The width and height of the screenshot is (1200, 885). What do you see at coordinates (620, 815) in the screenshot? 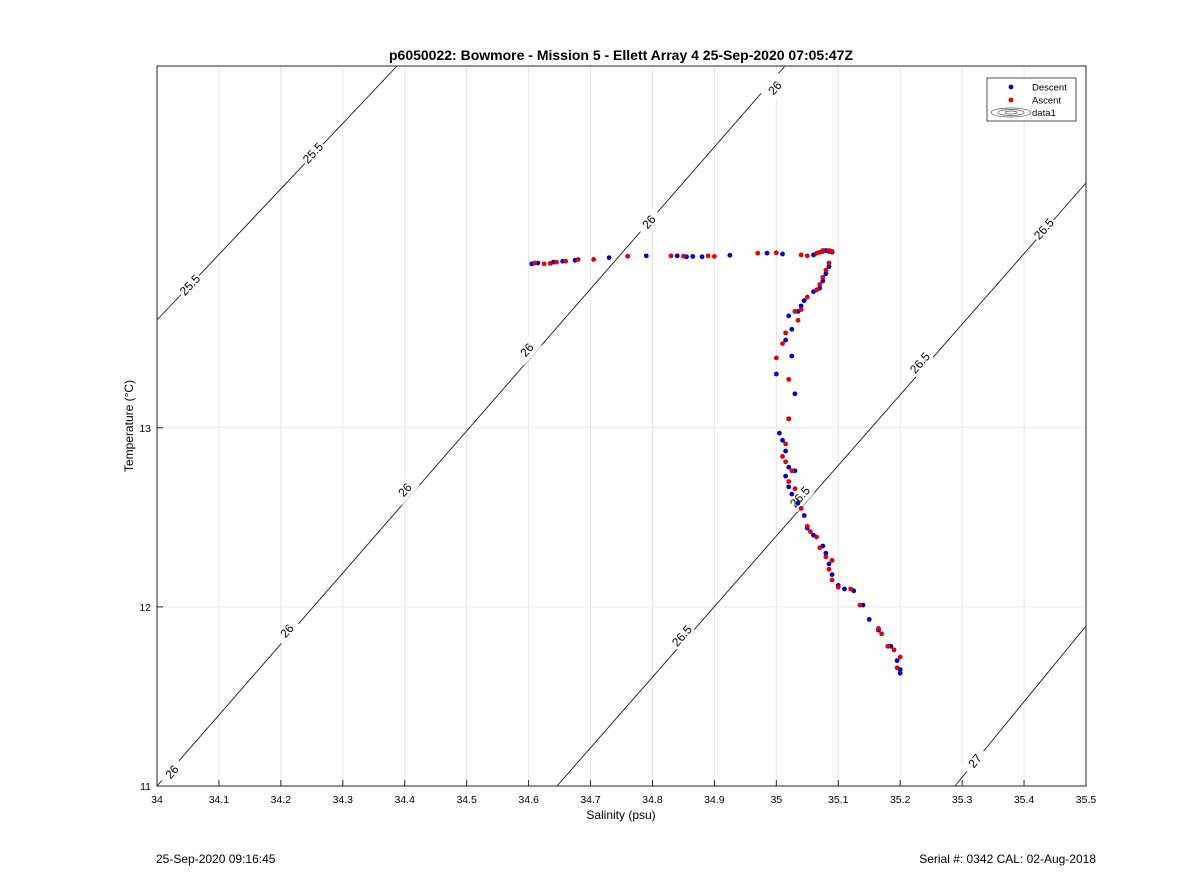
I see `x-axis-label: Salinity (psu)` at bounding box center [620, 815].